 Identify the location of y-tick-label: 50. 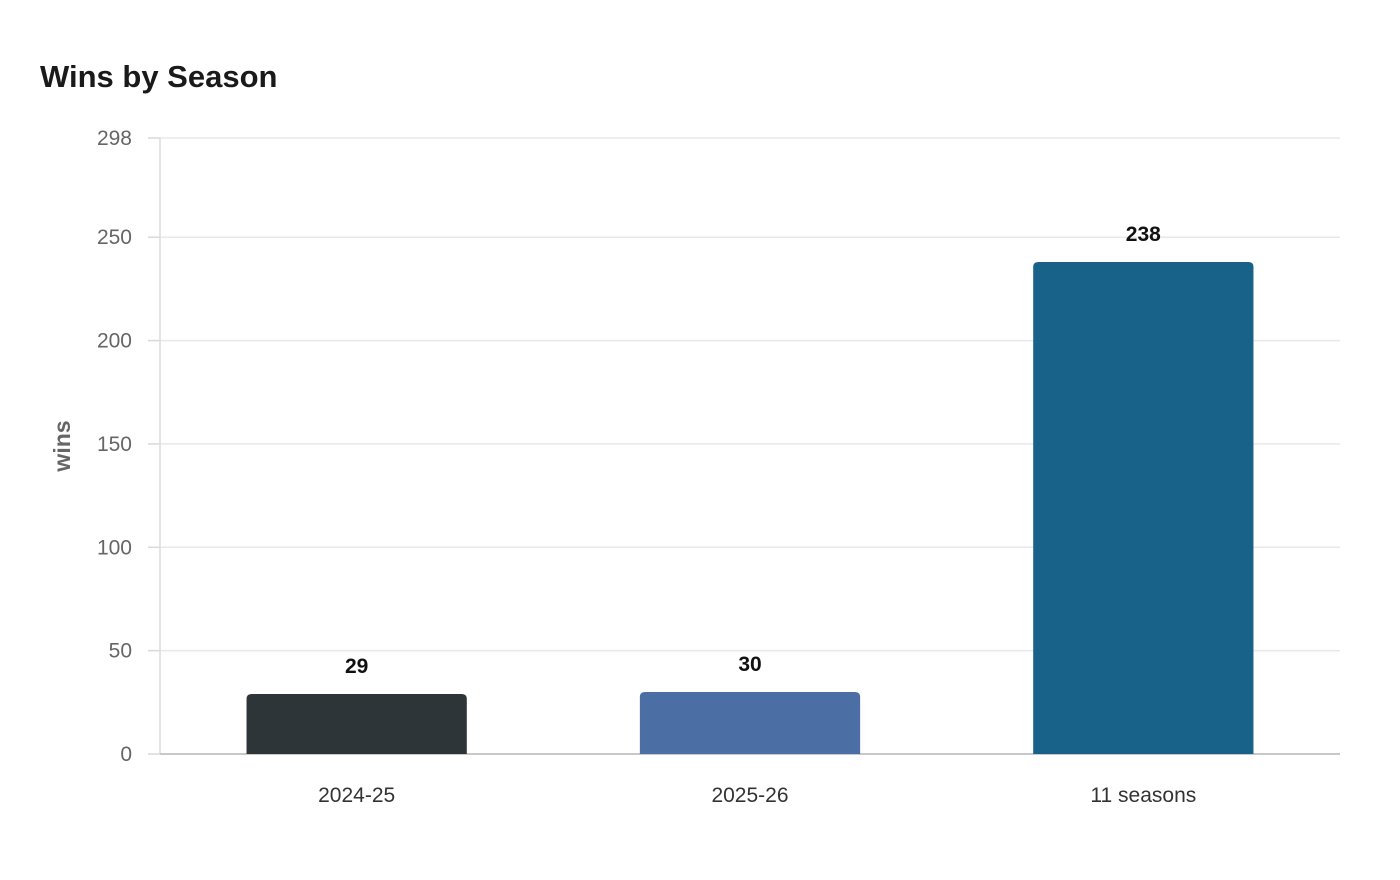
(120, 651).